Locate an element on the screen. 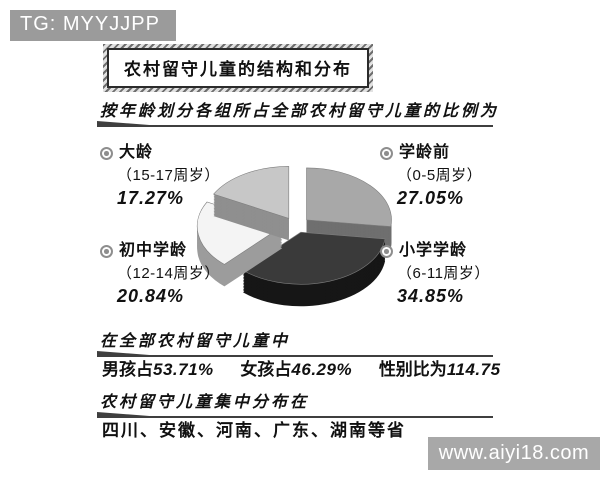  stat-value: 46.29% is located at coordinates (322, 369).